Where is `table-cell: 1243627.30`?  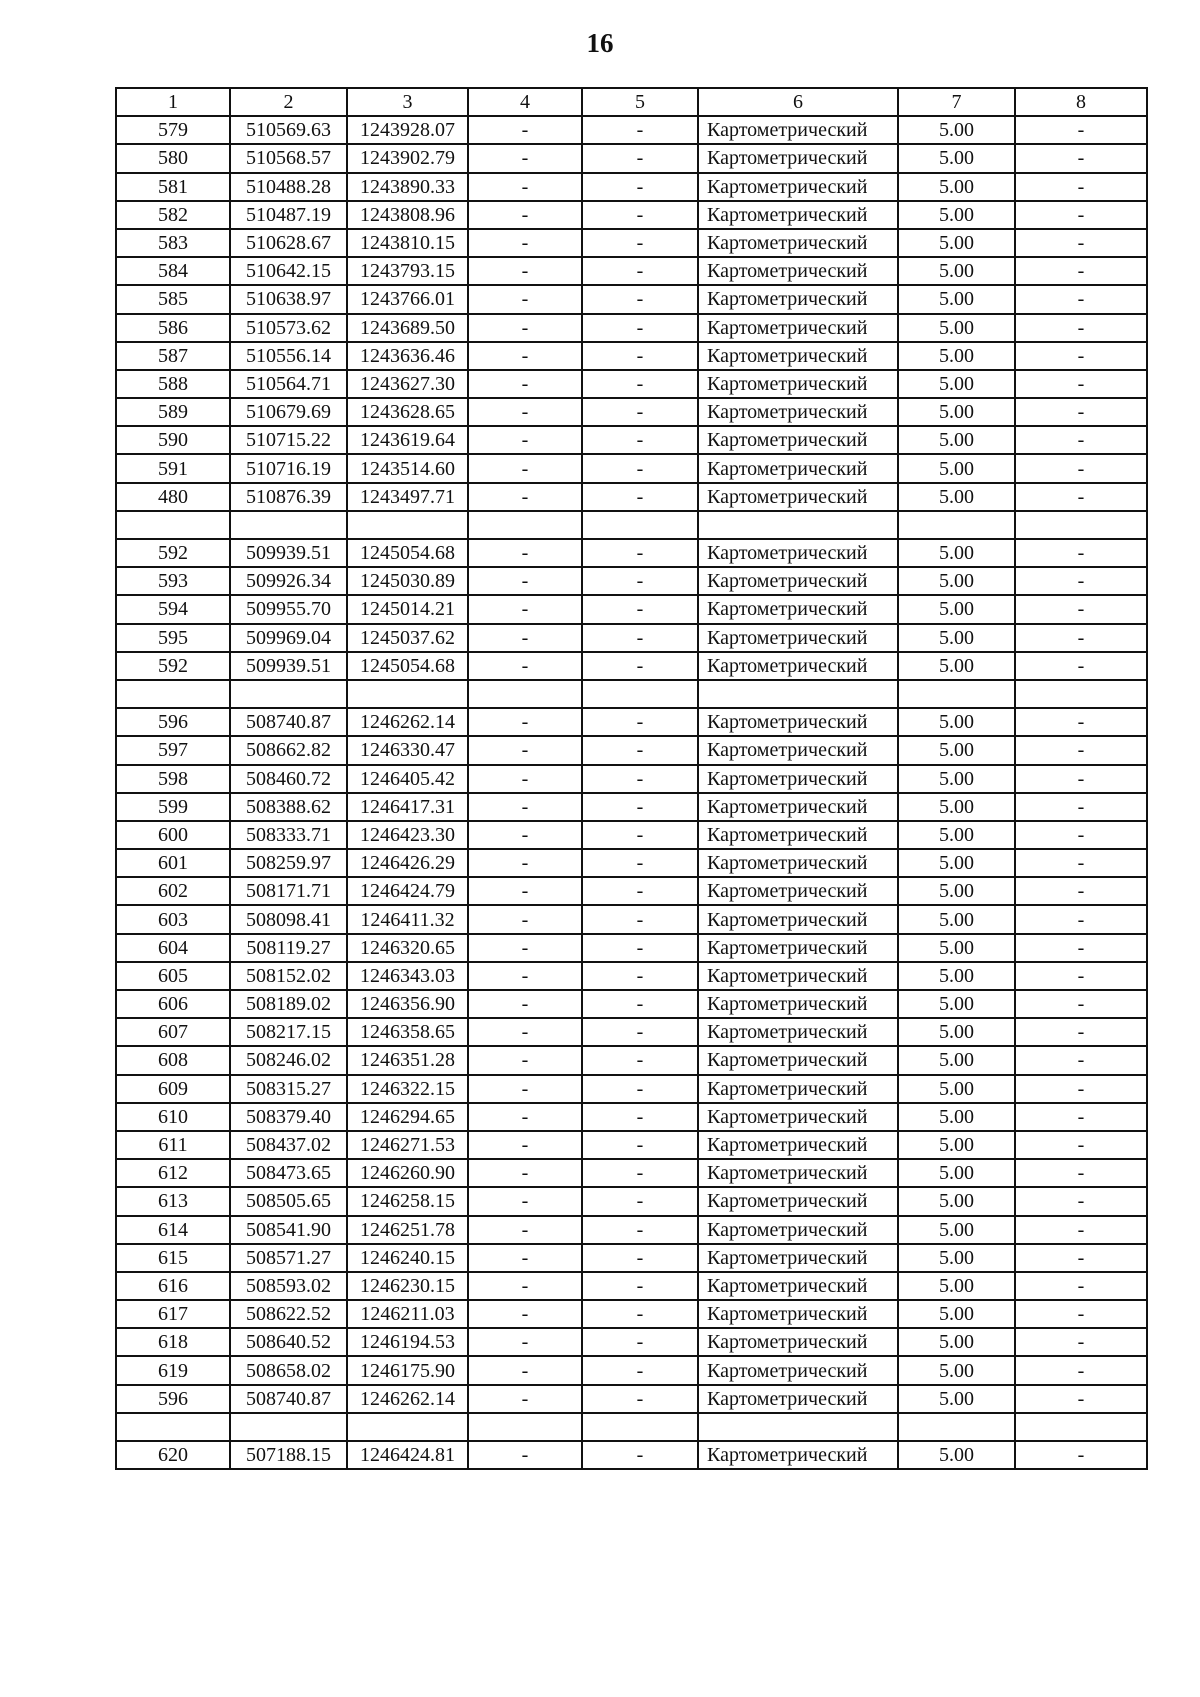 table-cell: 1243627.30 is located at coordinates (407, 384).